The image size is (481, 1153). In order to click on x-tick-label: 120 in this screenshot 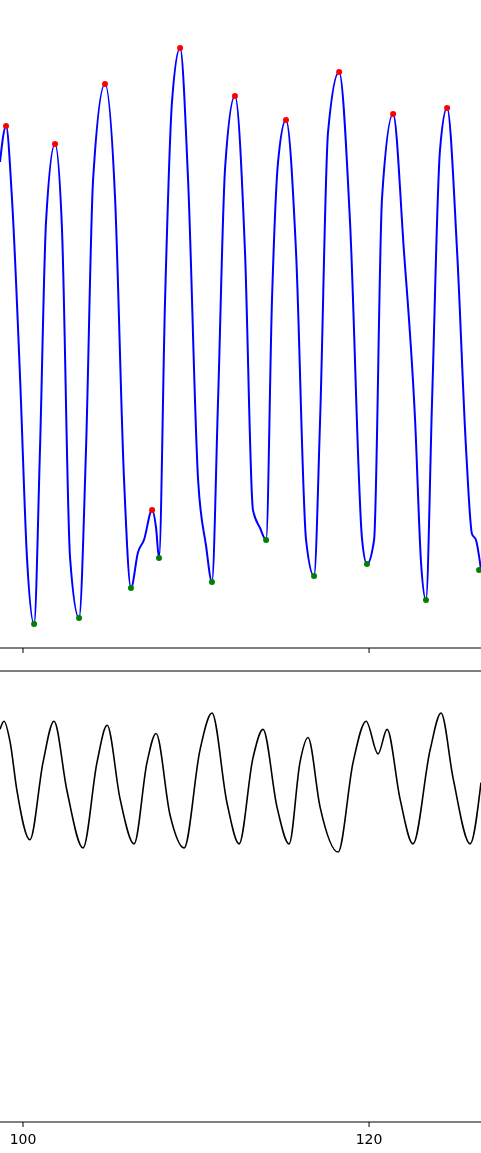, I will do `click(369, 1139)`.